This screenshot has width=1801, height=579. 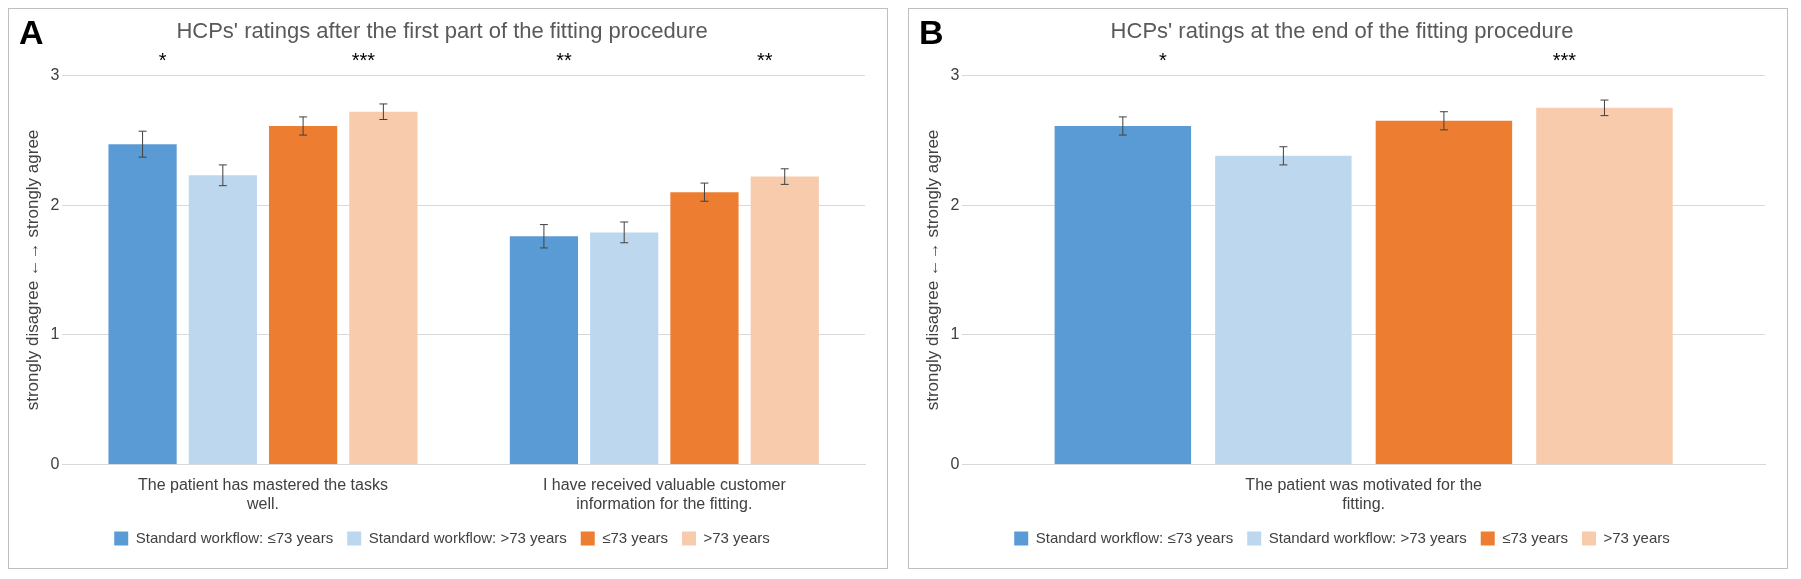 I want to click on x-tick-label: The patient was motivated for the fitting., so click(x=1364, y=493).